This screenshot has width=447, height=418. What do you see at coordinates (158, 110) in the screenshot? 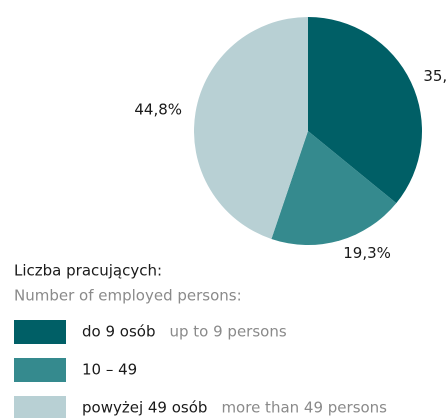
I see `value-label: 44,8%` at bounding box center [158, 110].